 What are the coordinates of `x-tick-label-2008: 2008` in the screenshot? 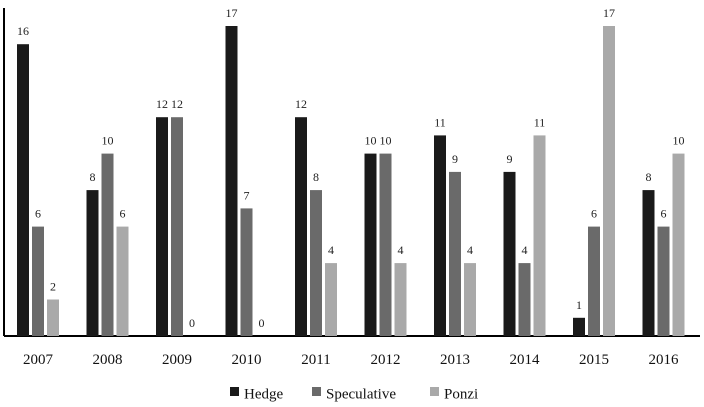 It's located at (108, 360).